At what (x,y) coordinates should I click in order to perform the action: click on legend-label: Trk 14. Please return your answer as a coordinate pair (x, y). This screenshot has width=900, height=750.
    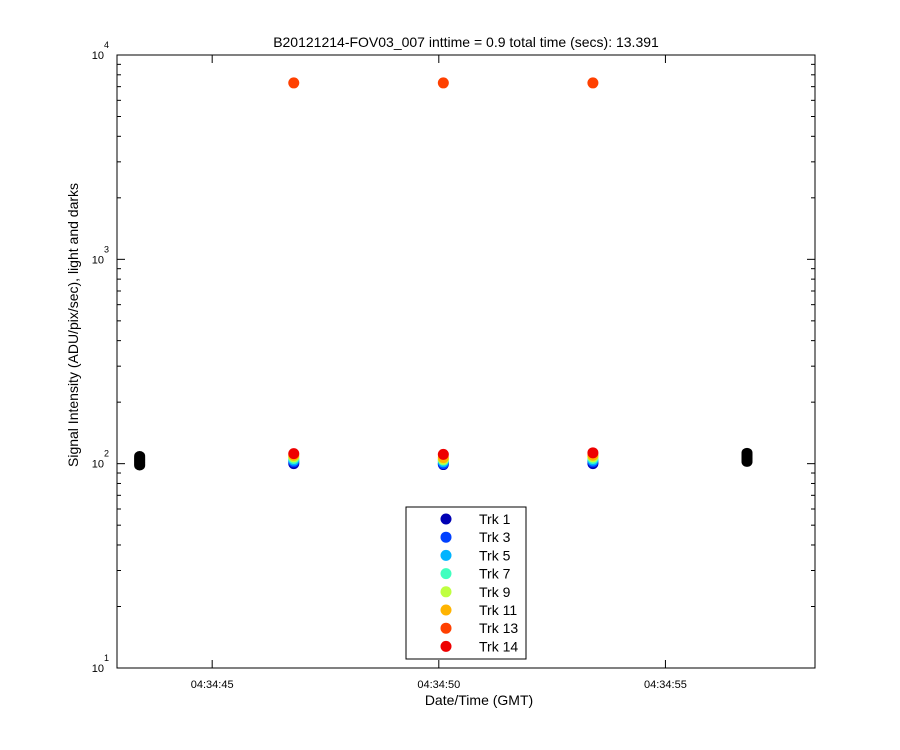
    Looking at the image, I should click on (498, 646).